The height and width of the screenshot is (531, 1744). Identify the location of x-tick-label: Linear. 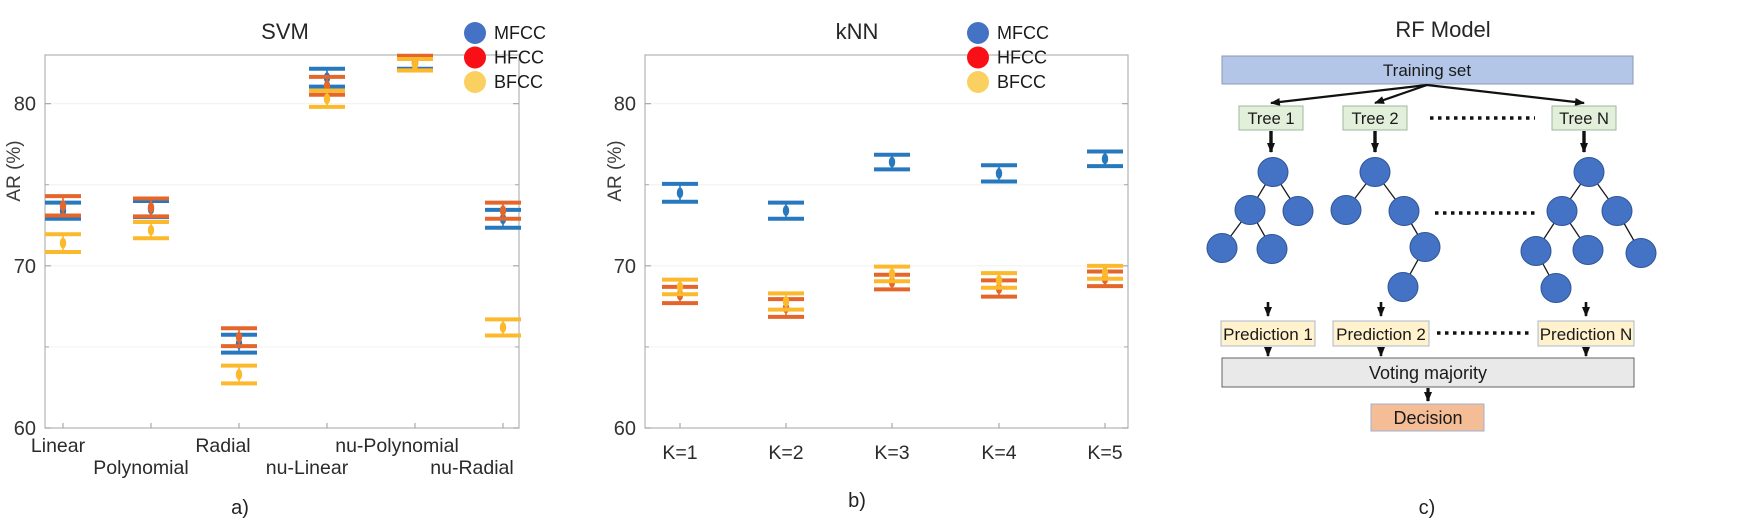
(58, 446).